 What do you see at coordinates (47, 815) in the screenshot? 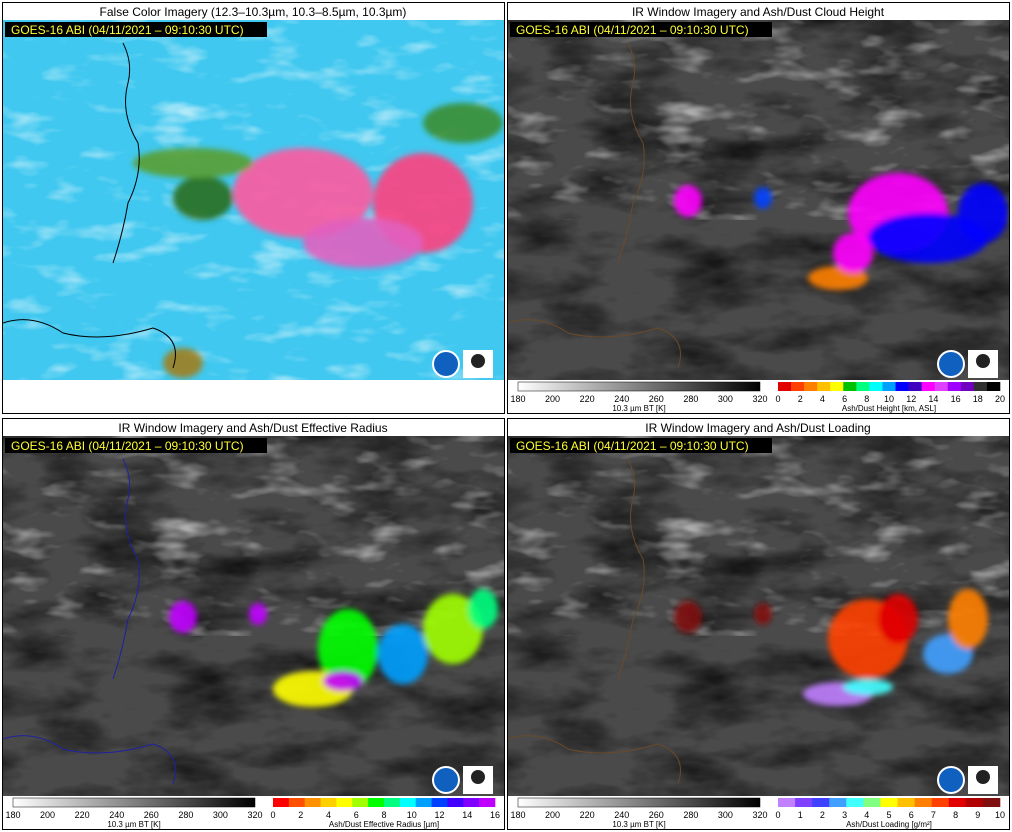
I see `colorbar-tick-label: 200` at bounding box center [47, 815].